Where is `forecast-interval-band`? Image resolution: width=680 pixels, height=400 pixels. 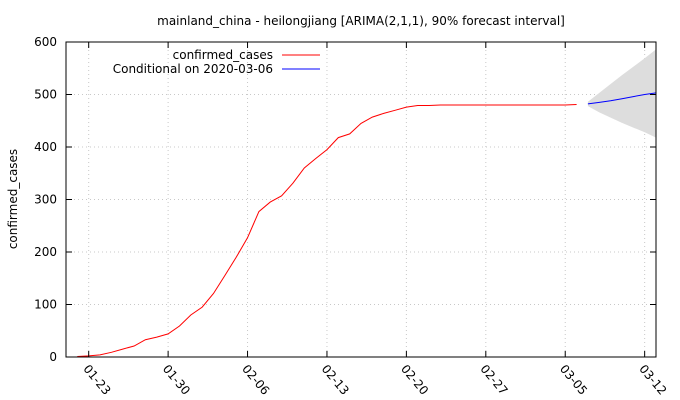
forecast-interval-band is located at coordinates (621, 93).